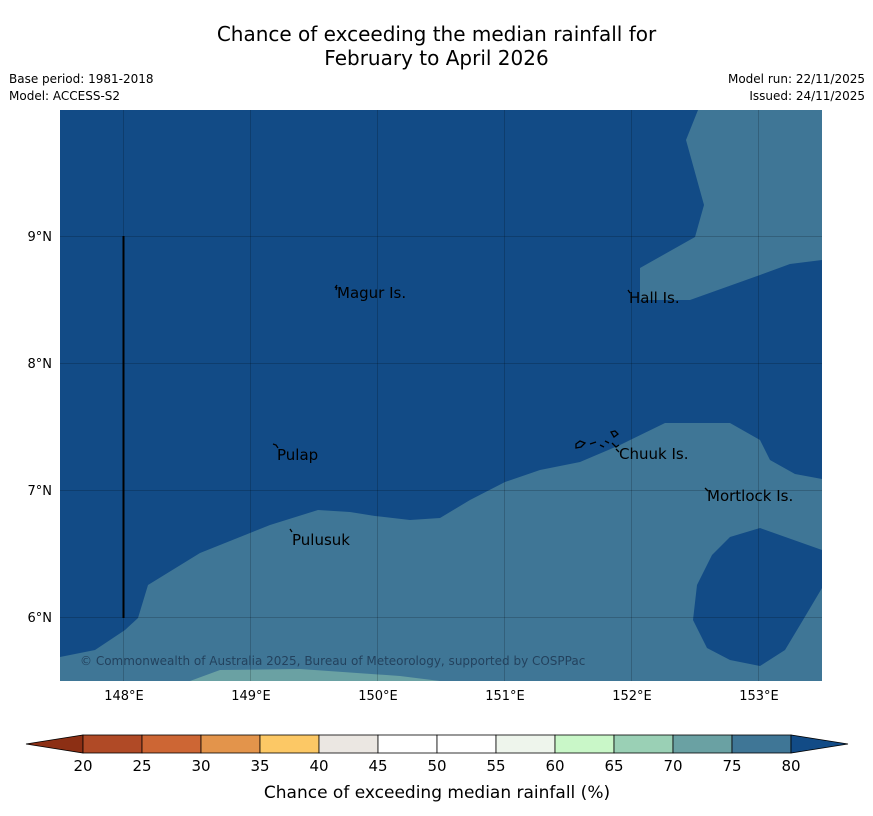  What do you see at coordinates (251, 696) in the screenshot?
I see `lon-label-149: 149°E` at bounding box center [251, 696].